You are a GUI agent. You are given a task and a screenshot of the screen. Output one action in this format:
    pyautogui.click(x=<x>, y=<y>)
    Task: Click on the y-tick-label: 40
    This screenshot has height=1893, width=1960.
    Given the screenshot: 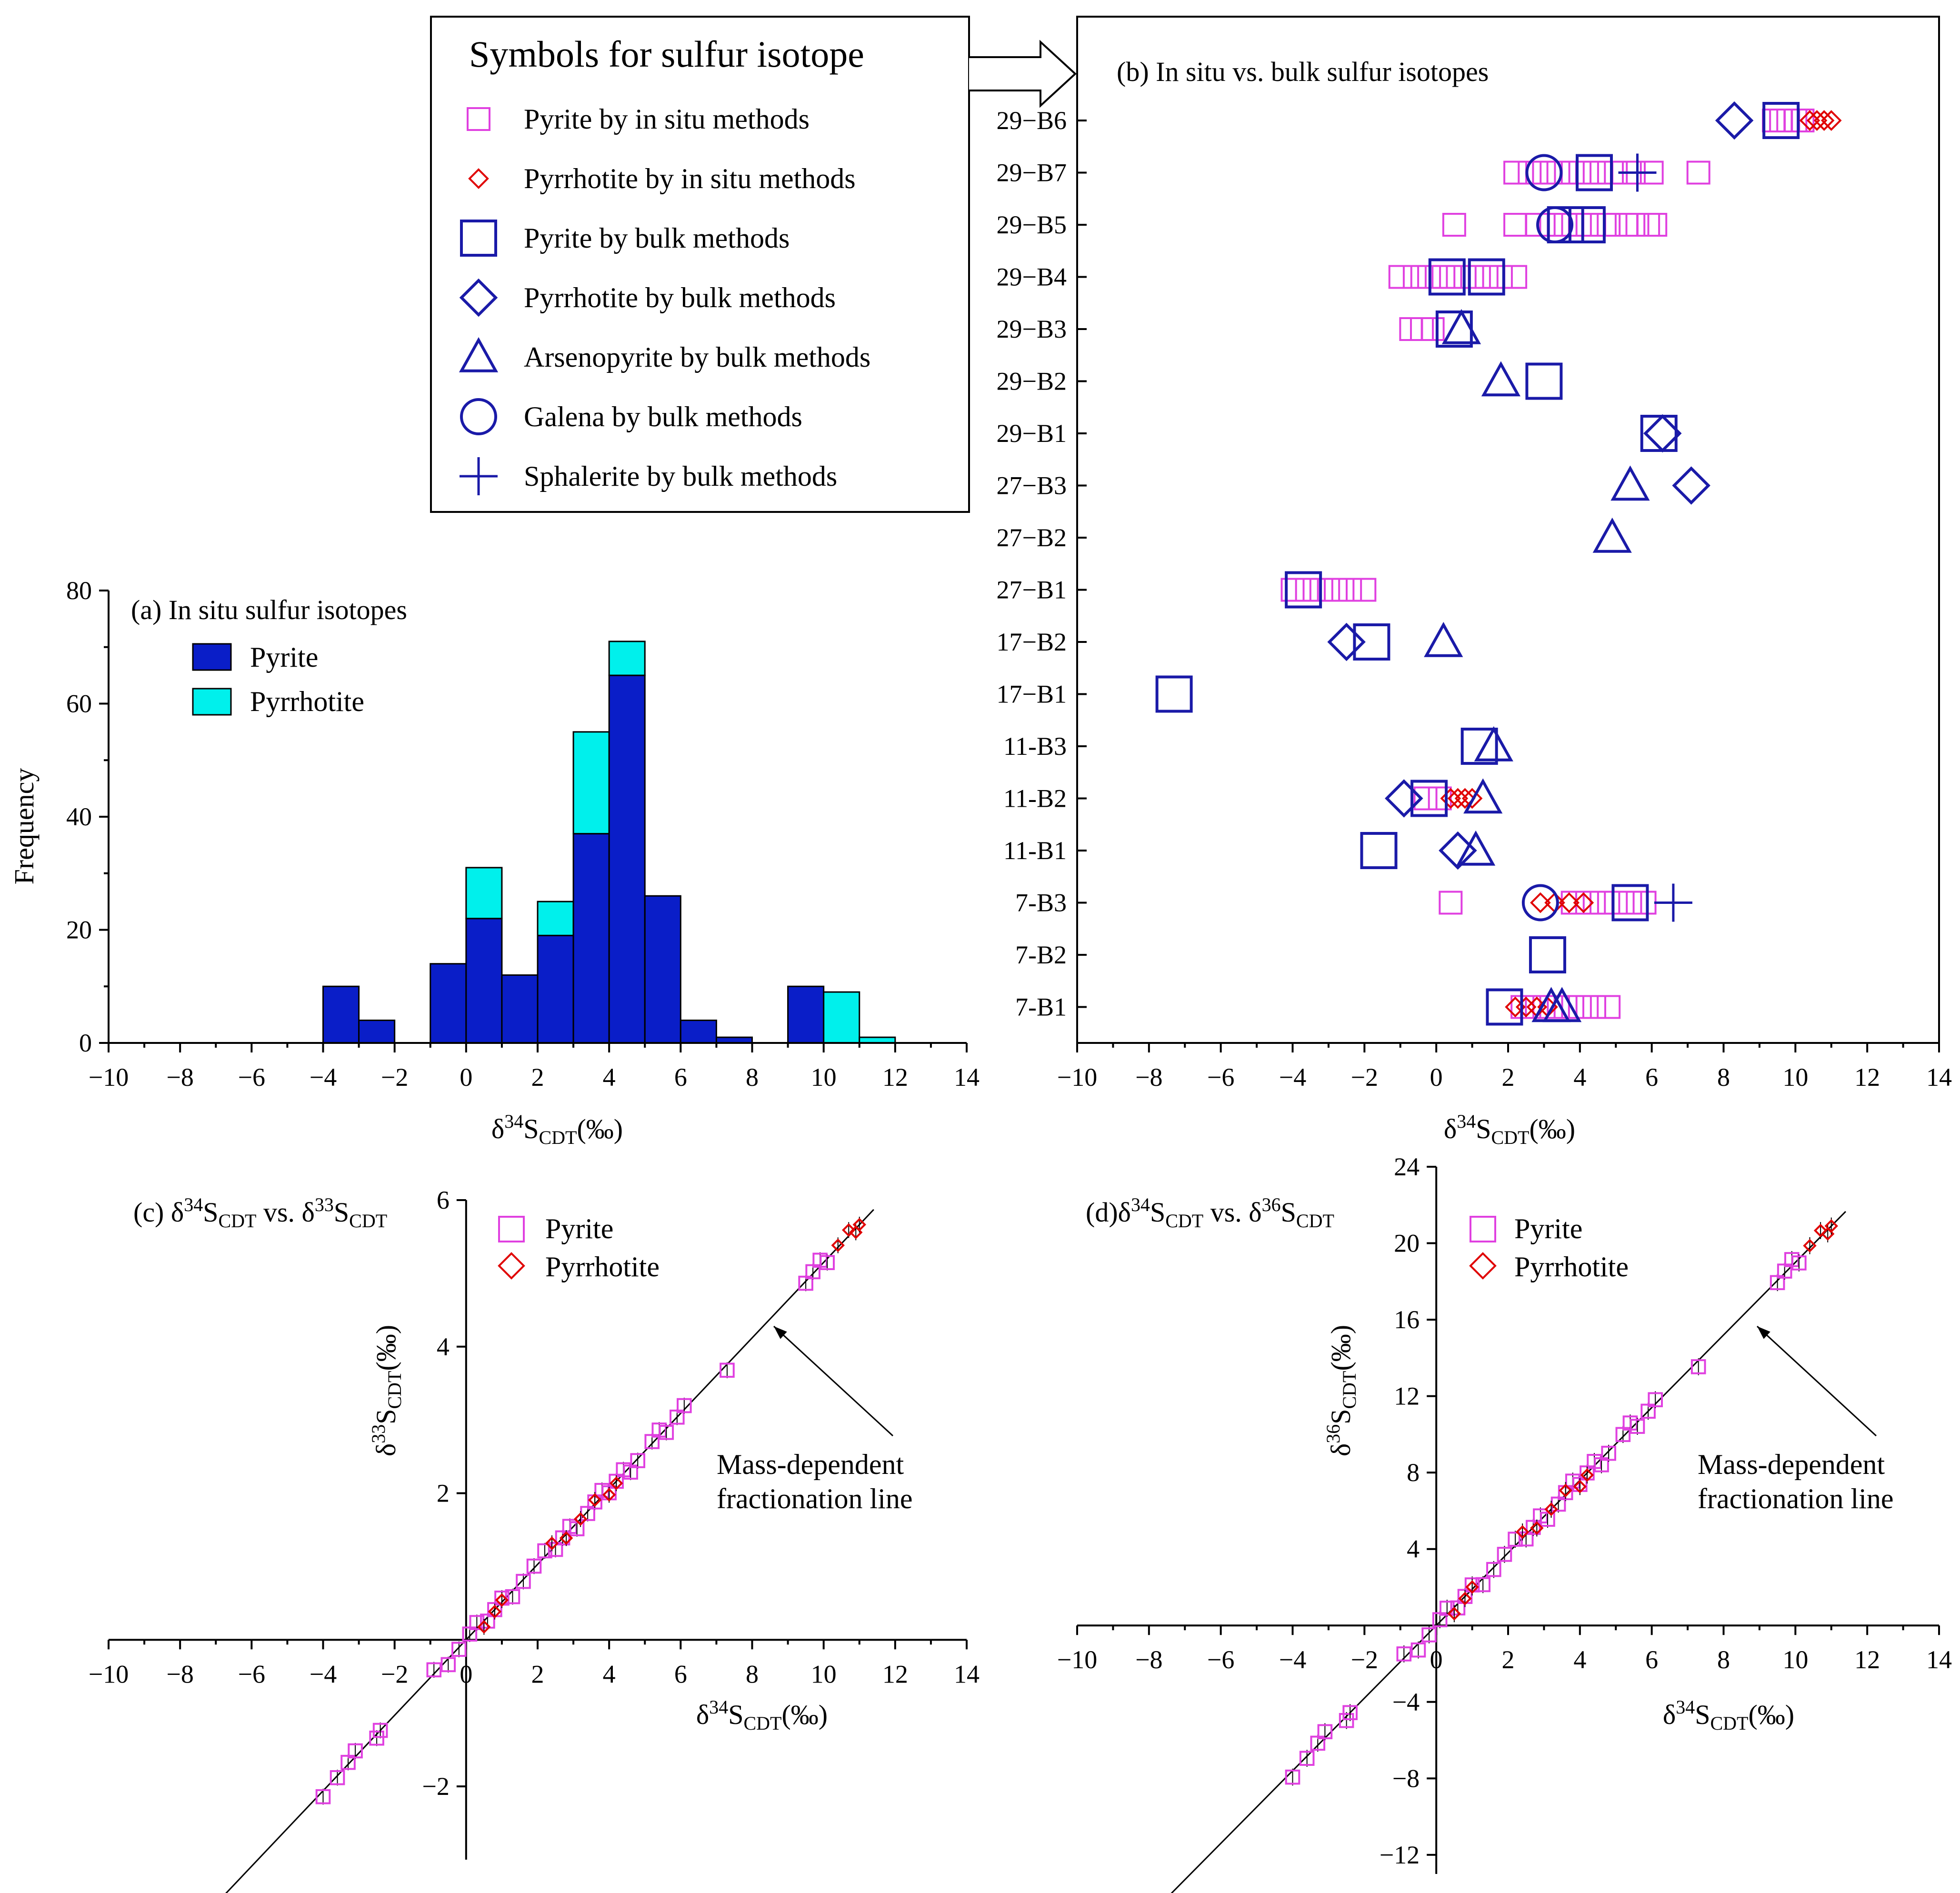 What is the action you would take?
    pyautogui.click(x=79, y=816)
    